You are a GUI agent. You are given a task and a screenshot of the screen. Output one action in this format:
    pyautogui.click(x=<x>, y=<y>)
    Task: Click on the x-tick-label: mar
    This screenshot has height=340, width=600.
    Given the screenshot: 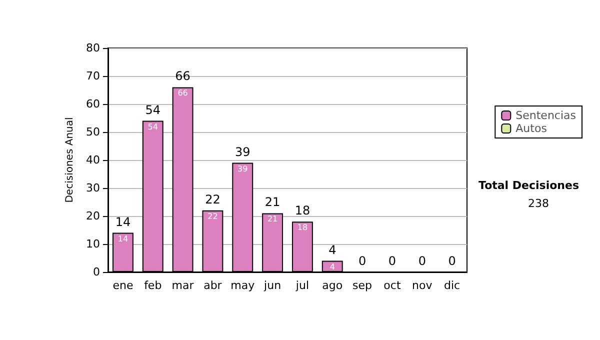 What is the action you would take?
    pyautogui.click(x=183, y=285)
    